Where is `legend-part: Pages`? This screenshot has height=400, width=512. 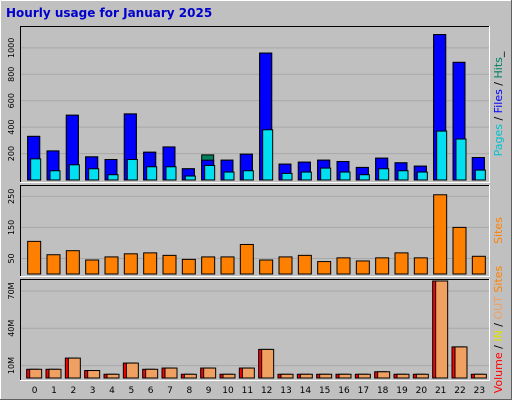
legend-part: Pages is located at coordinates (498, 140).